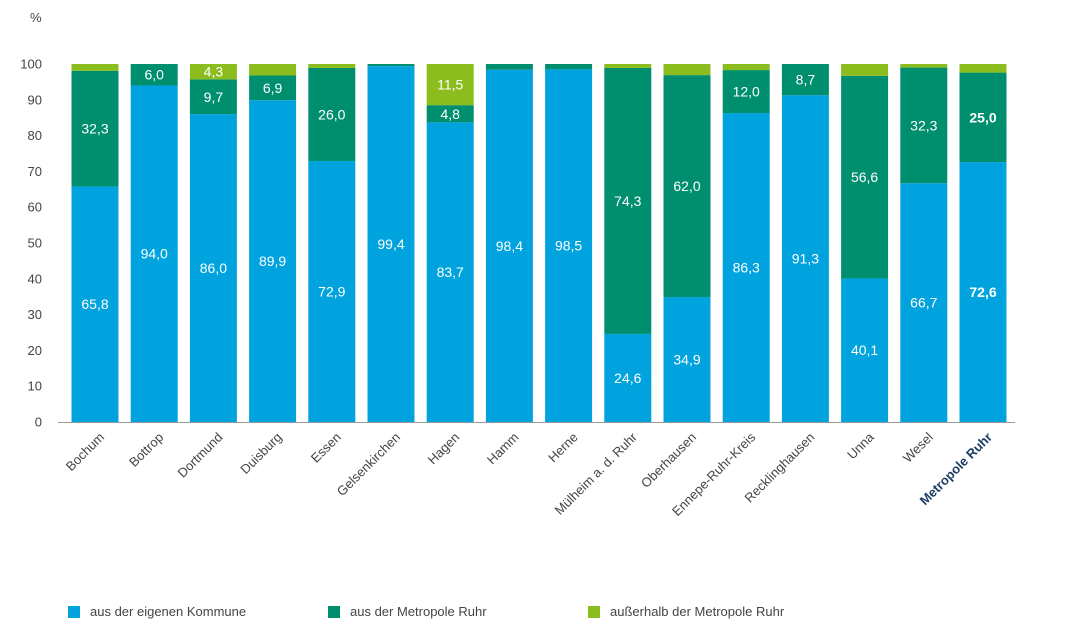 This screenshot has width=1080, height=632. I want to click on bar-value-label: 99,4, so click(390, 244).